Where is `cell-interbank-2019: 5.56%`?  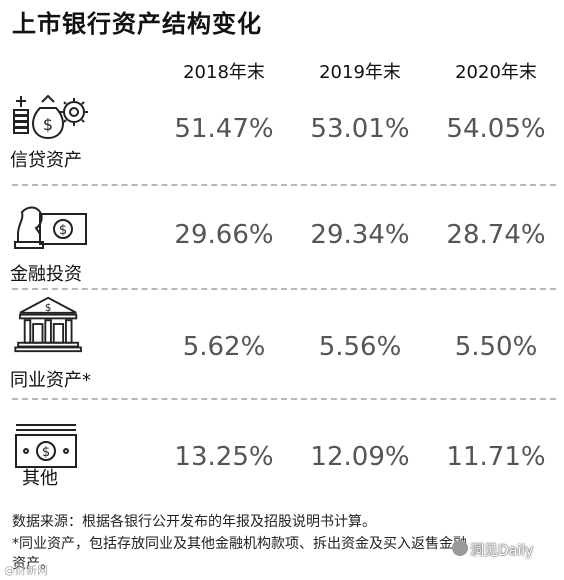 cell-interbank-2019: 5.56% is located at coordinates (360, 347).